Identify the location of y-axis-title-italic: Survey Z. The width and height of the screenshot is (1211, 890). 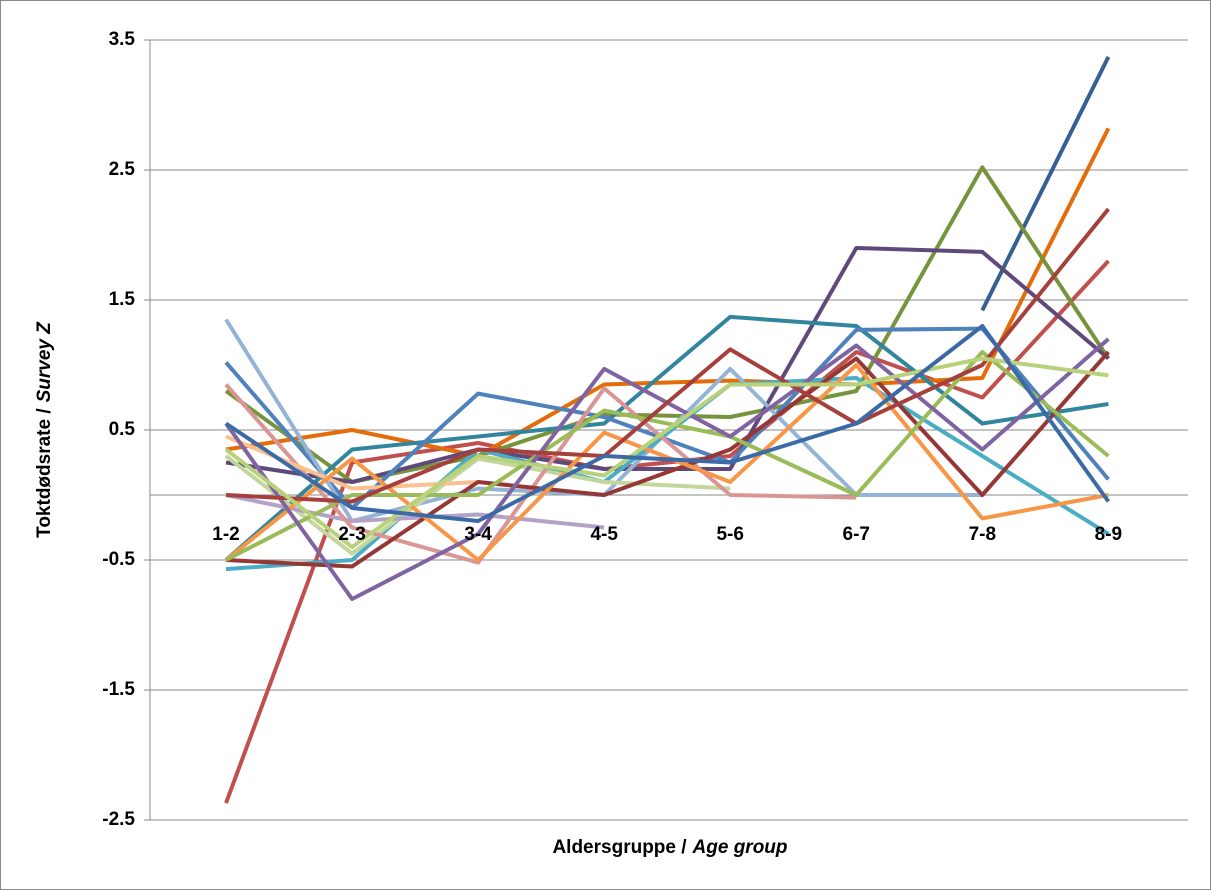
(44, 362).